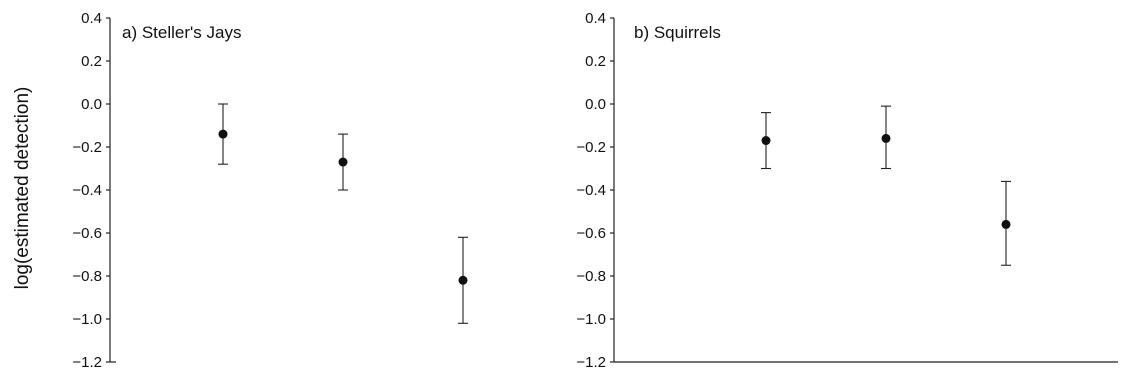  Describe the element at coordinates (181, 32) in the screenshot. I see `panel-title: a) Steller's Jays` at that location.